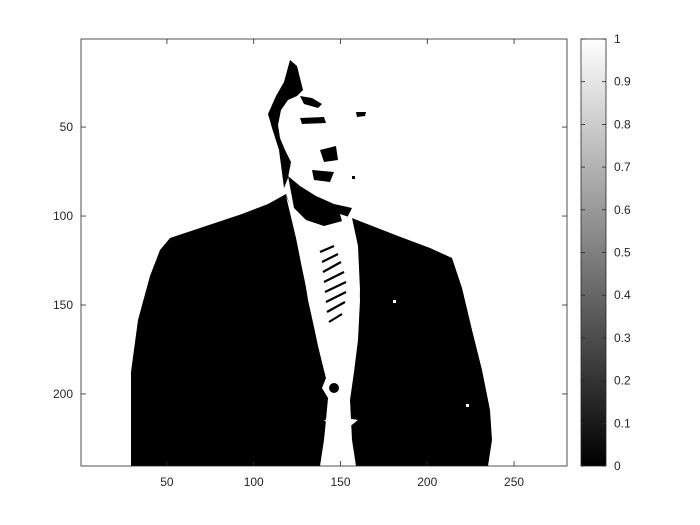 This screenshot has width=700, height=525. Describe the element at coordinates (622, 253) in the screenshot. I see `colorbar-tick-label: 0.5` at that location.